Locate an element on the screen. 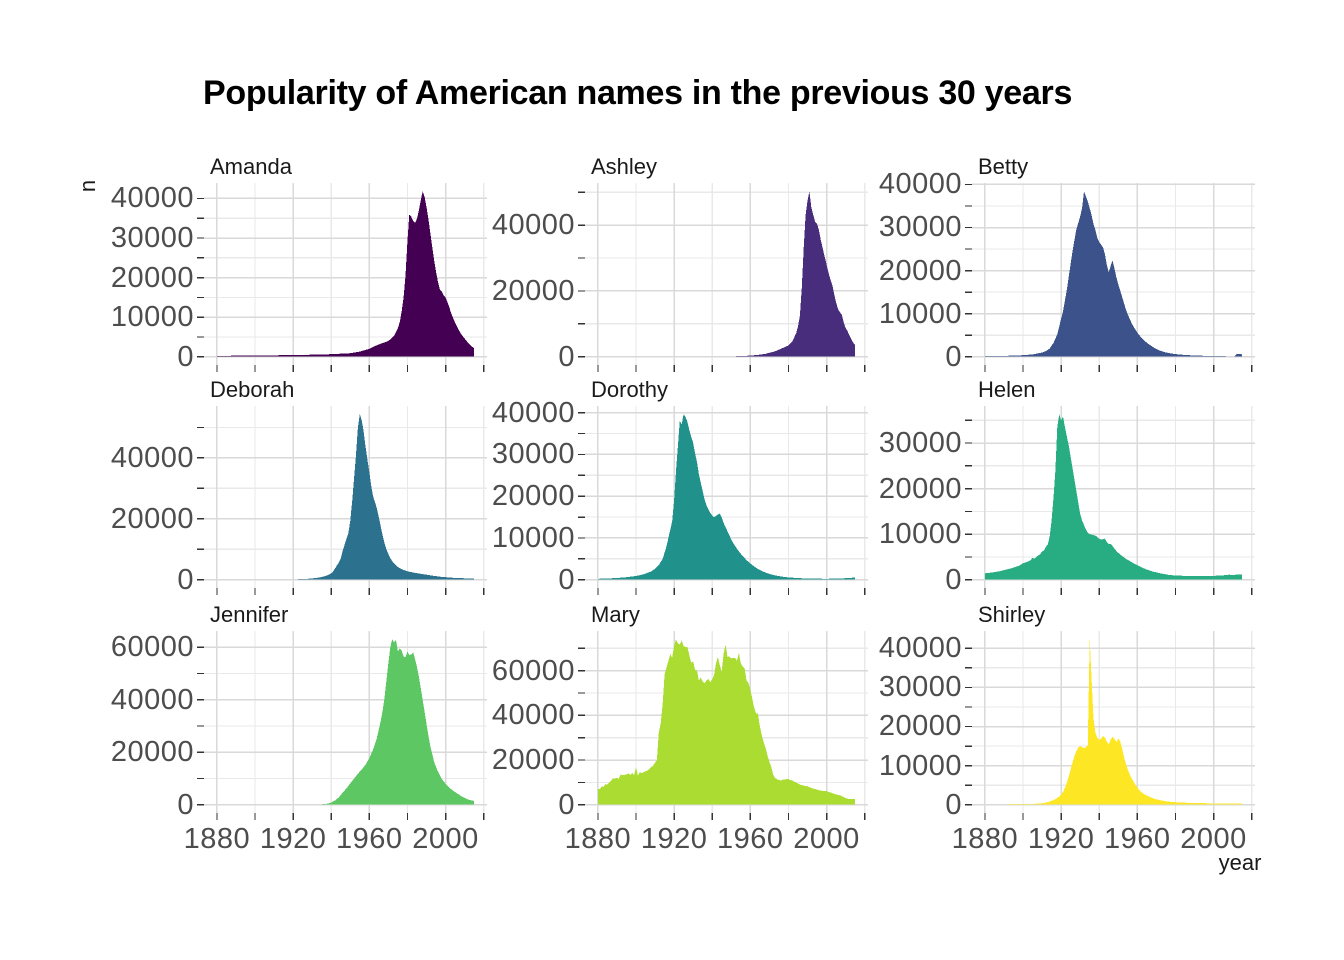 This screenshot has width=1344, height=960. facet-label-amanda: Amanda is located at coordinates (251, 166).